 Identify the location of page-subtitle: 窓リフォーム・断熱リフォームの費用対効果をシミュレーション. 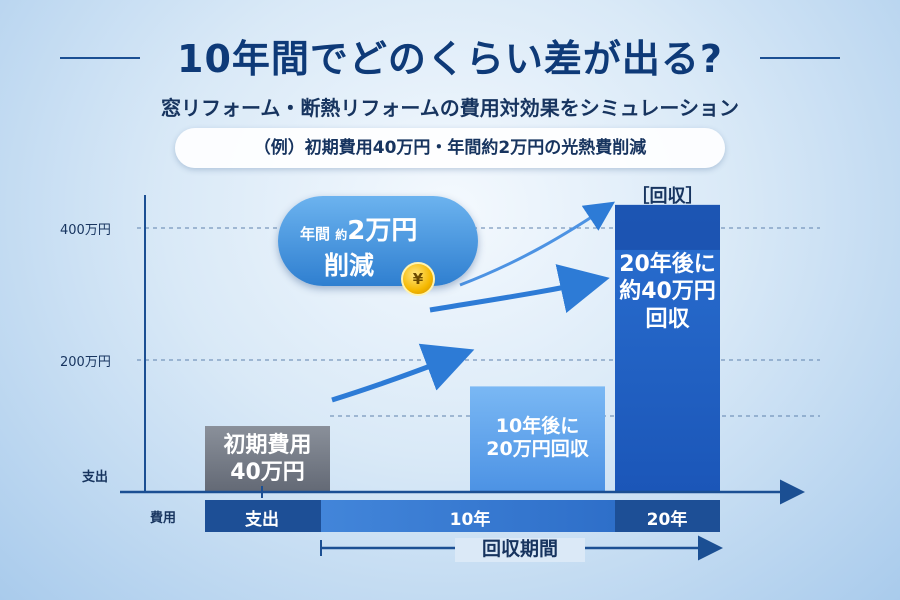
(450, 108).